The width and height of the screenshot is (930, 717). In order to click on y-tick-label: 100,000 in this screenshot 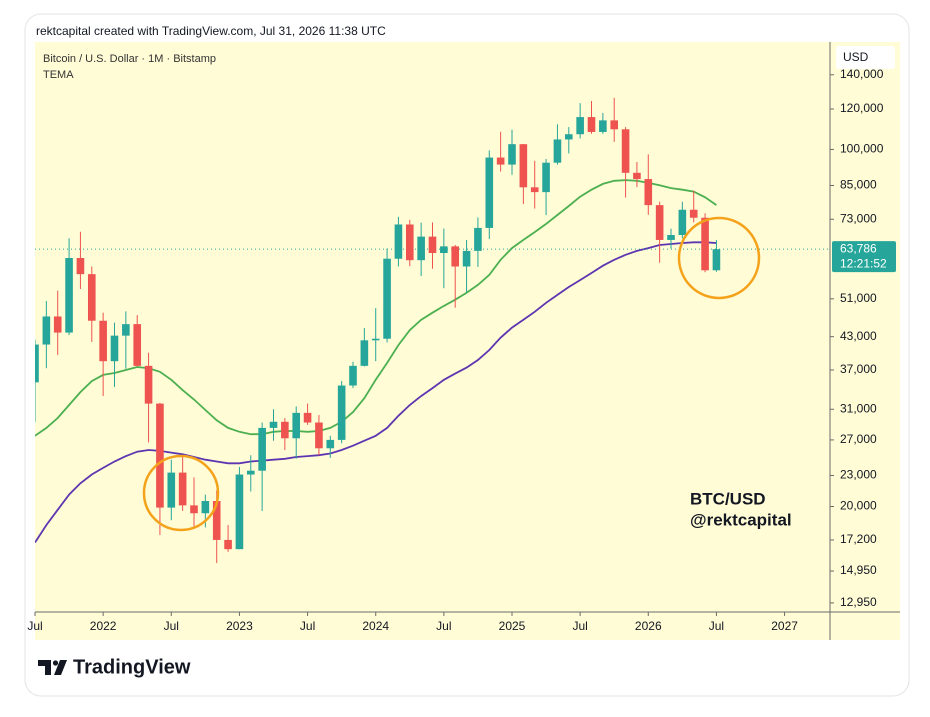, I will do `click(862, 149)`.